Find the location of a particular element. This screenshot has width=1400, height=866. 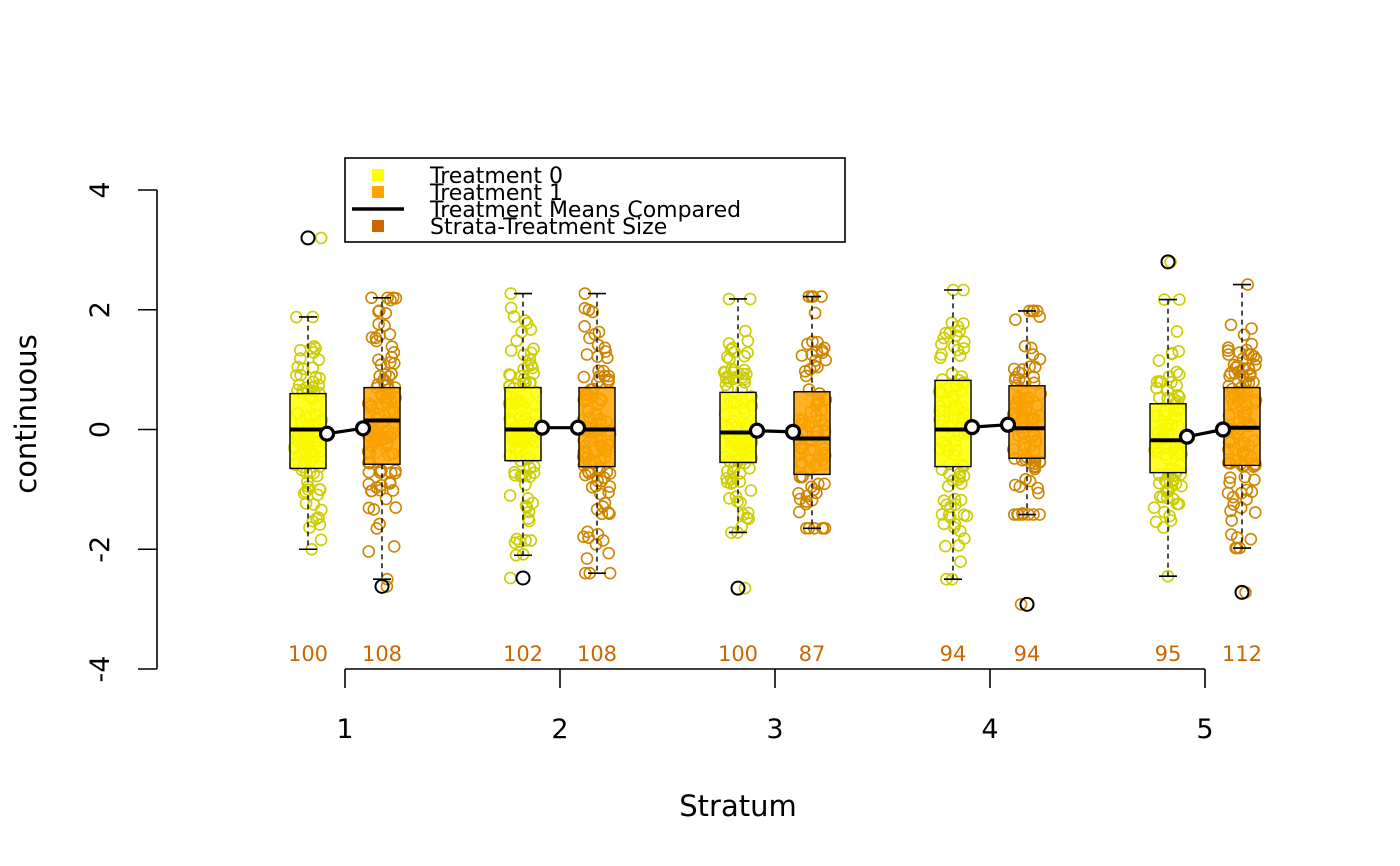

legend-item: Treatment Means Compared is located at coordinates (546, 210).